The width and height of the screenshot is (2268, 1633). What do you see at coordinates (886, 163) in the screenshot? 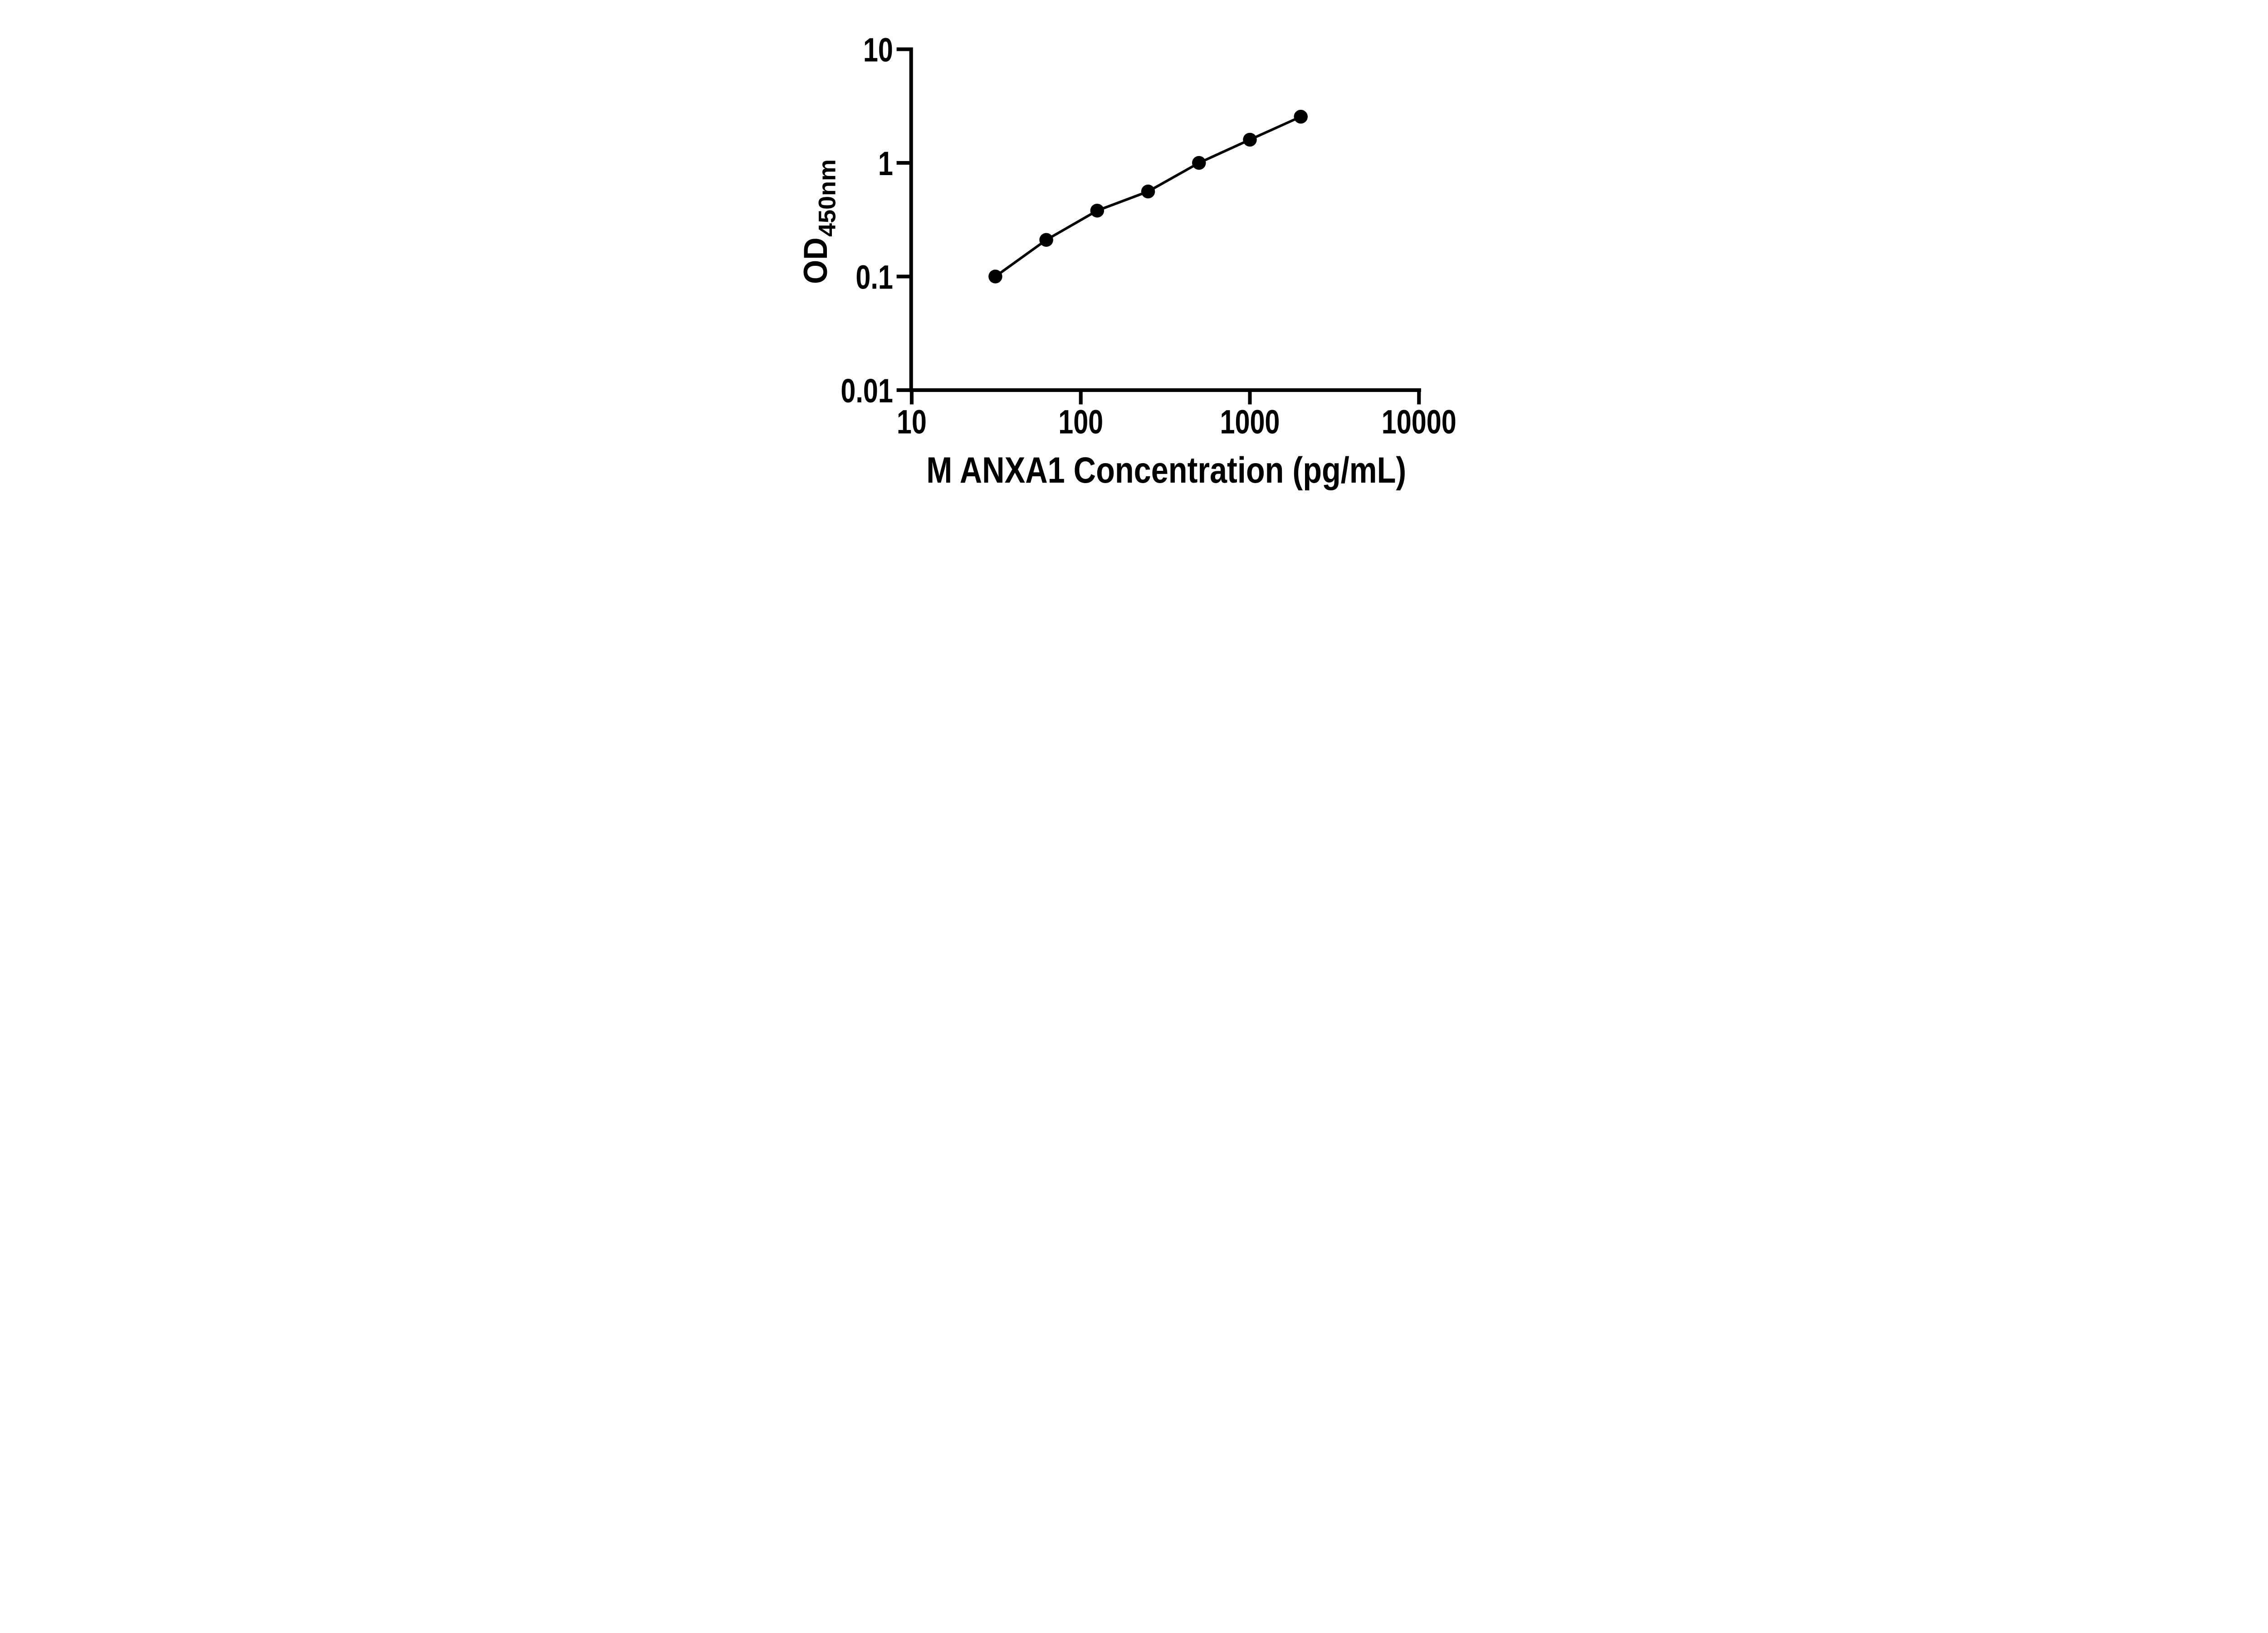
I see `y-tick-label: 1` at bounding box center [886, 163].